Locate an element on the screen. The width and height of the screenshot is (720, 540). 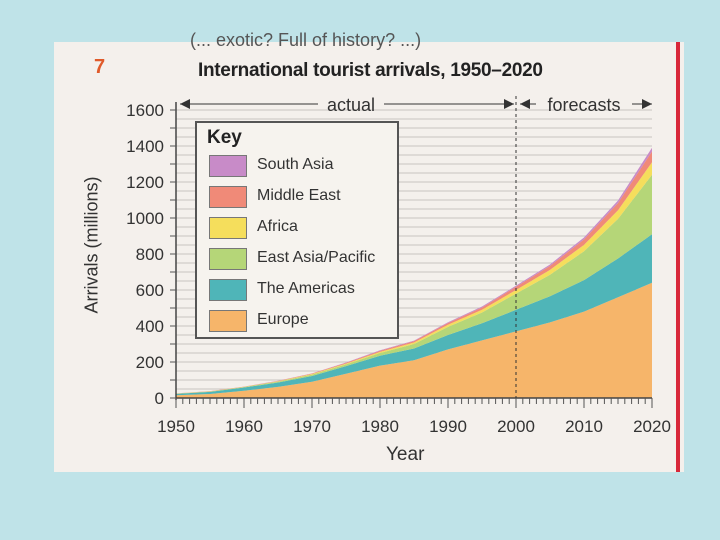
x-tick-label: 1990 is located at coordinates (448, 426).